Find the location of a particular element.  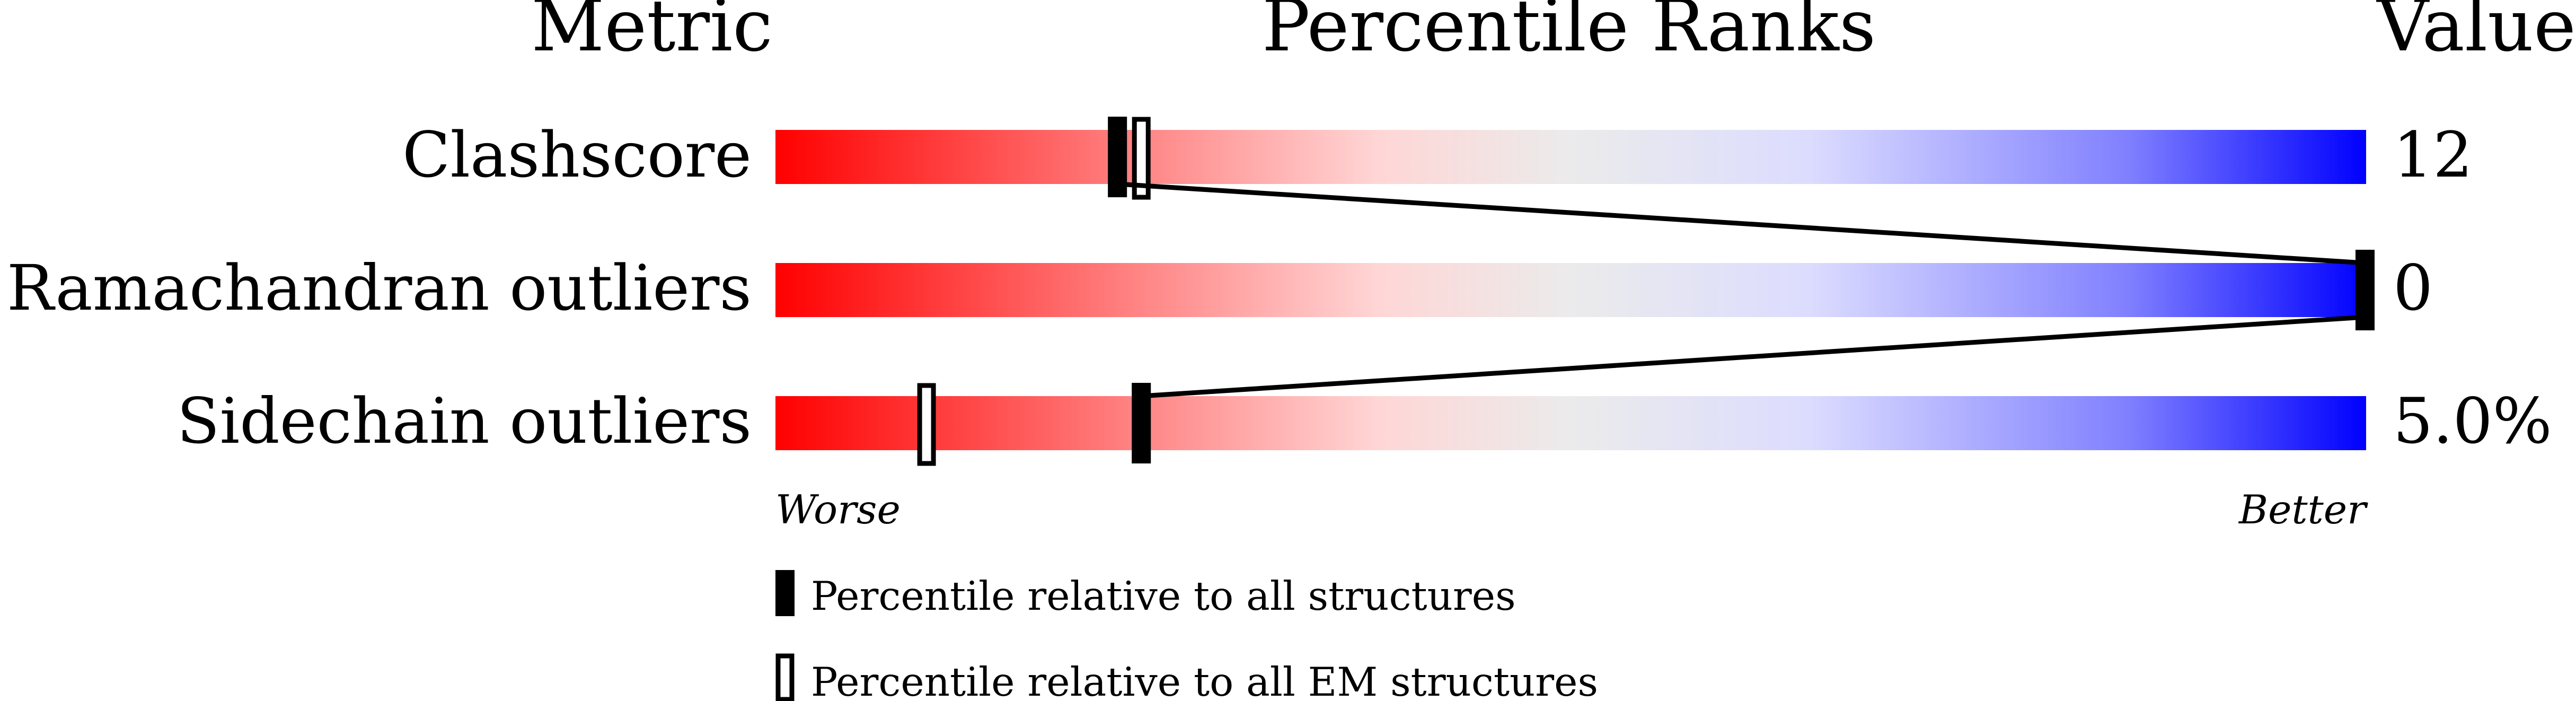

metric-label: Sidechain outliers is located at coordinates (464, 421).